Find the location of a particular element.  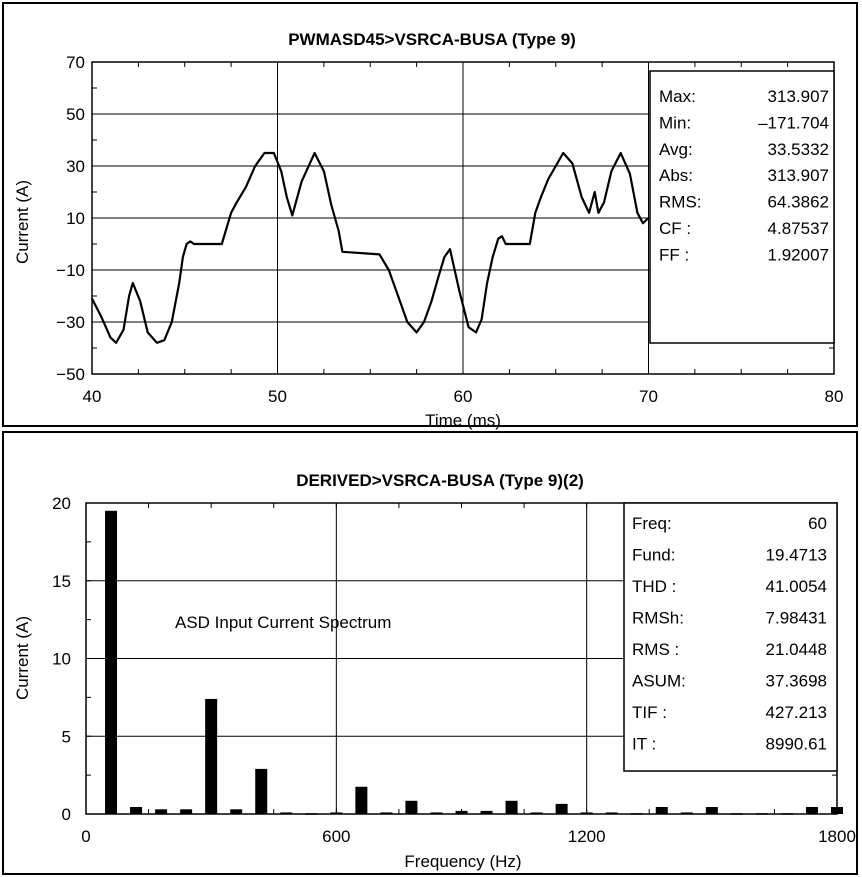

stat-label: Min: is located at coordinates (675, 122).